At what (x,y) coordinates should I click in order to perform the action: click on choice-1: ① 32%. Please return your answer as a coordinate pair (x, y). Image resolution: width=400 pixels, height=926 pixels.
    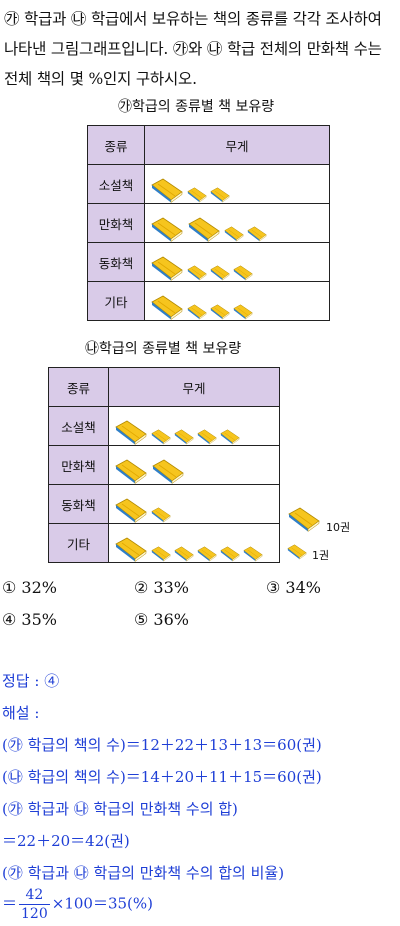
    Looking at the image, I should click on (29, 587).